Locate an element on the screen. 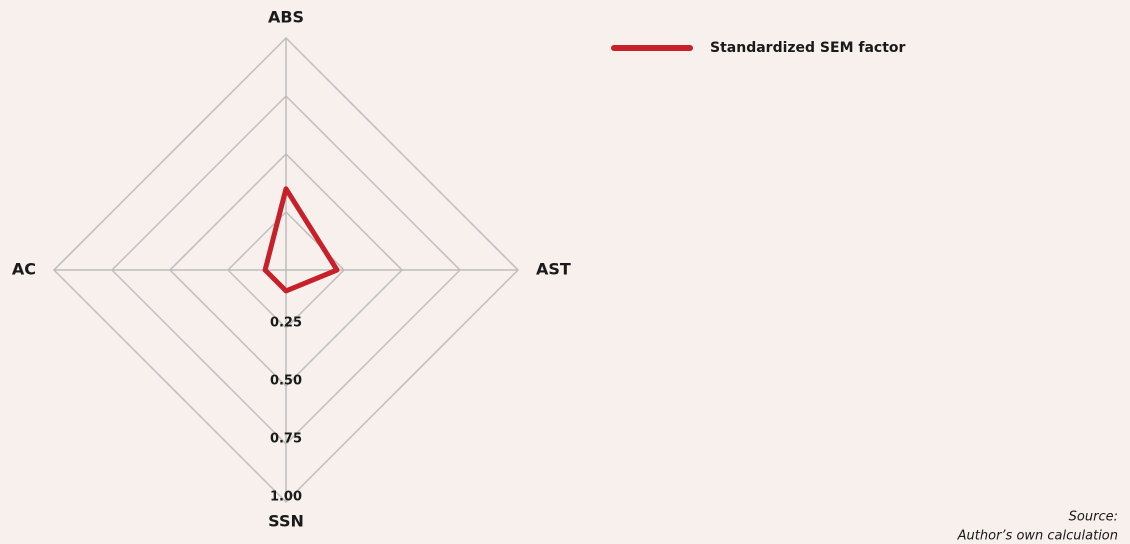 The image size is (1130, 544). source-label: Source: is located at coordinates (1093, 517).